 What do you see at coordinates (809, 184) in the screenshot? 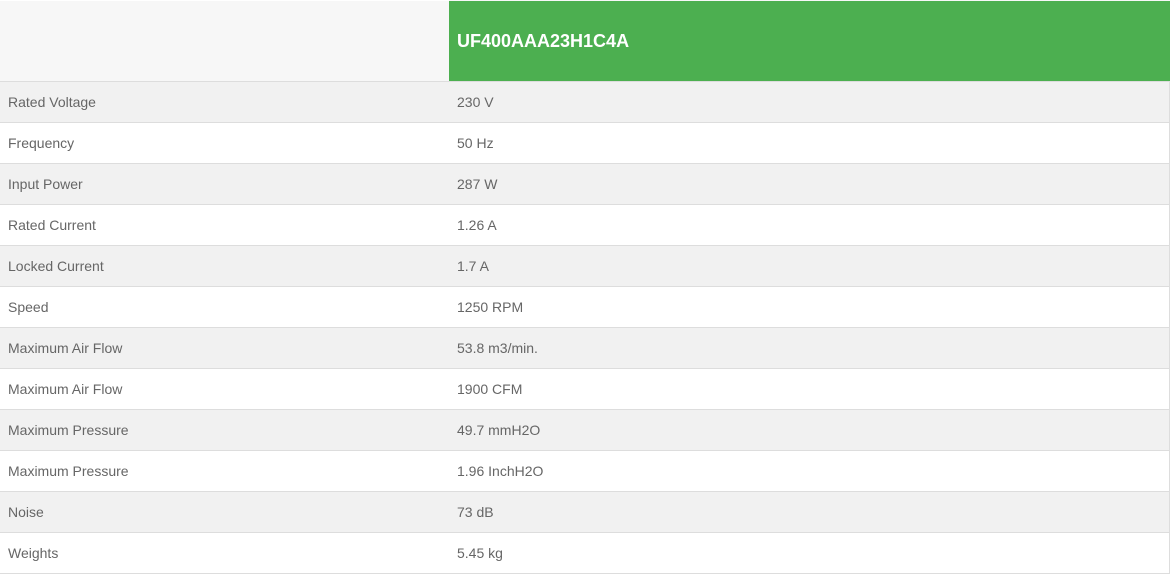
I see `spec-value: 287 W` at bounding box center [809, 184].